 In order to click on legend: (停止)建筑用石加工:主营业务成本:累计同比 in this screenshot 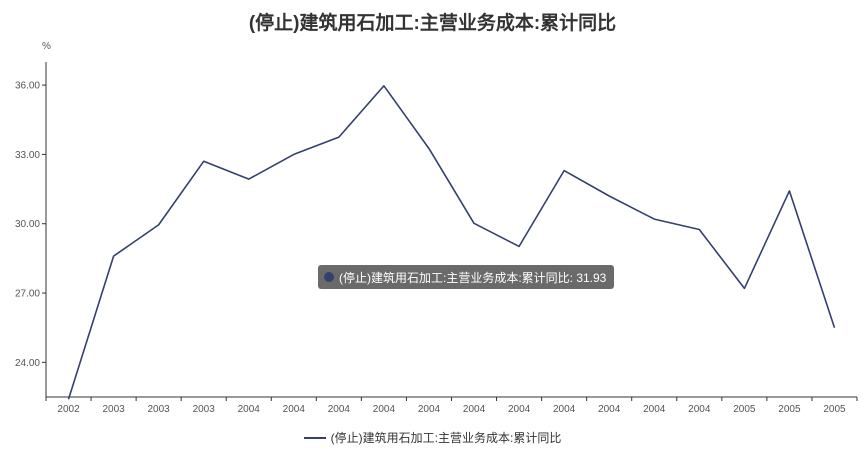, I will do `click(432, 437)`.